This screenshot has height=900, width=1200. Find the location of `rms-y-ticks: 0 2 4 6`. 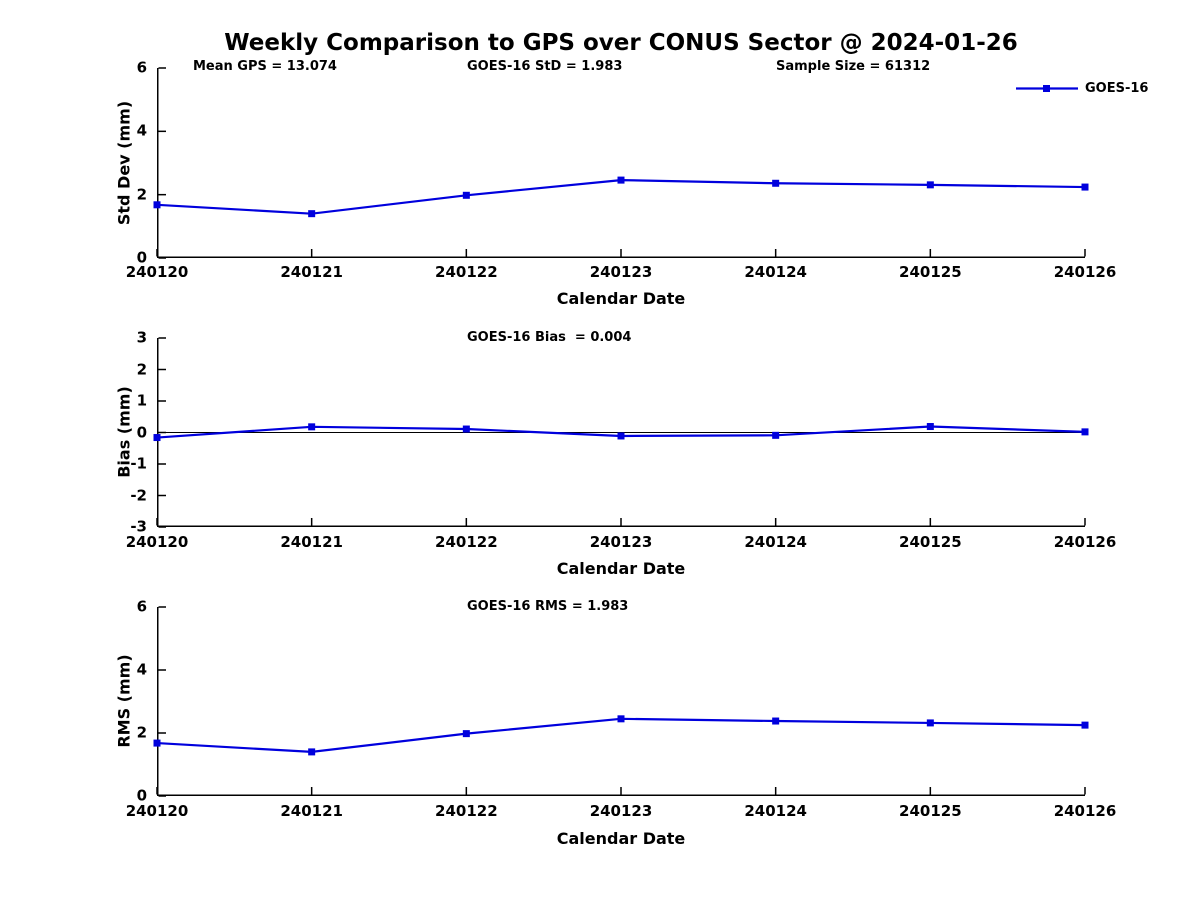

rms-y-ticks: 0 2 4 6 is located at coordinates (73, 701).